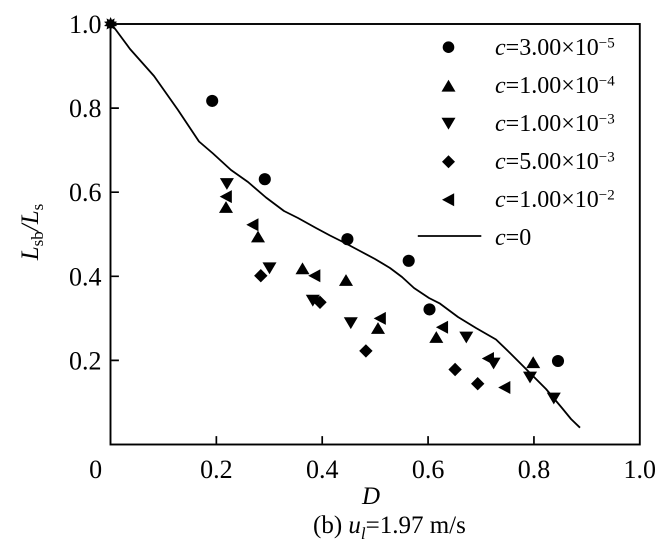 Image resolution: width=663 pixels, height=555 pixels. I want to click on svg-text: c=1.00×10−4, so click(555, 86).